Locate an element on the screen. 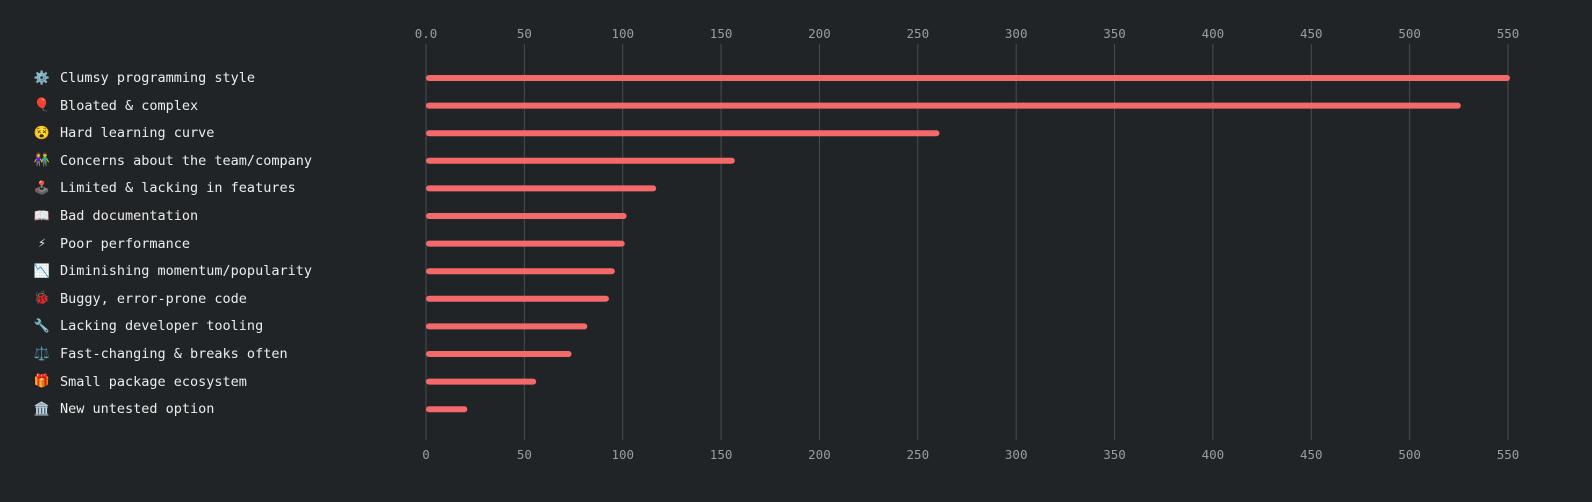 This screenshot has width=1592, height=502. category-row: ⚖️ Fast-changing & breaks often is located at coordinates (160, 354).